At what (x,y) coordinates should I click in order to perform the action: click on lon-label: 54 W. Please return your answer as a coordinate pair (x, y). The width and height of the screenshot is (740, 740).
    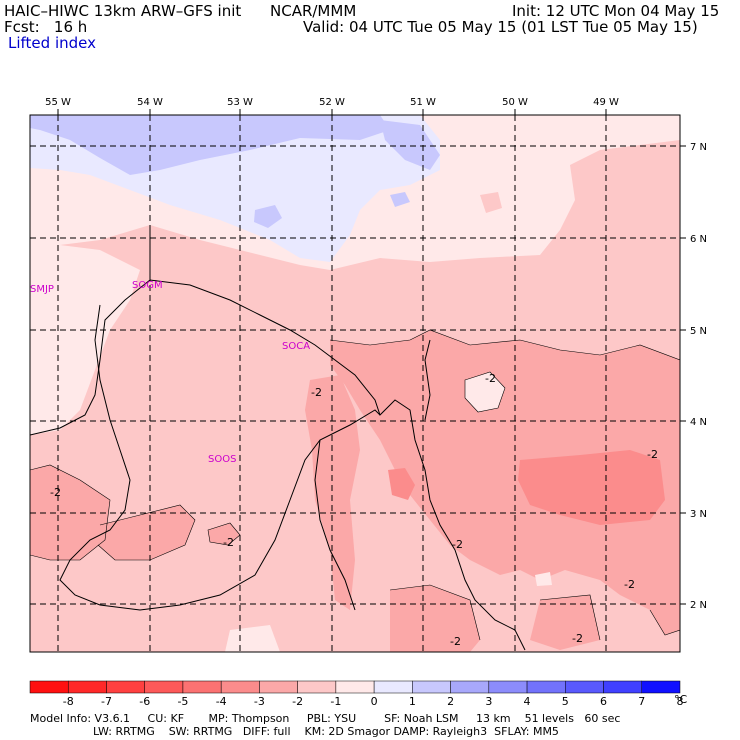
    Looking at the image, I should click on (150, 102).